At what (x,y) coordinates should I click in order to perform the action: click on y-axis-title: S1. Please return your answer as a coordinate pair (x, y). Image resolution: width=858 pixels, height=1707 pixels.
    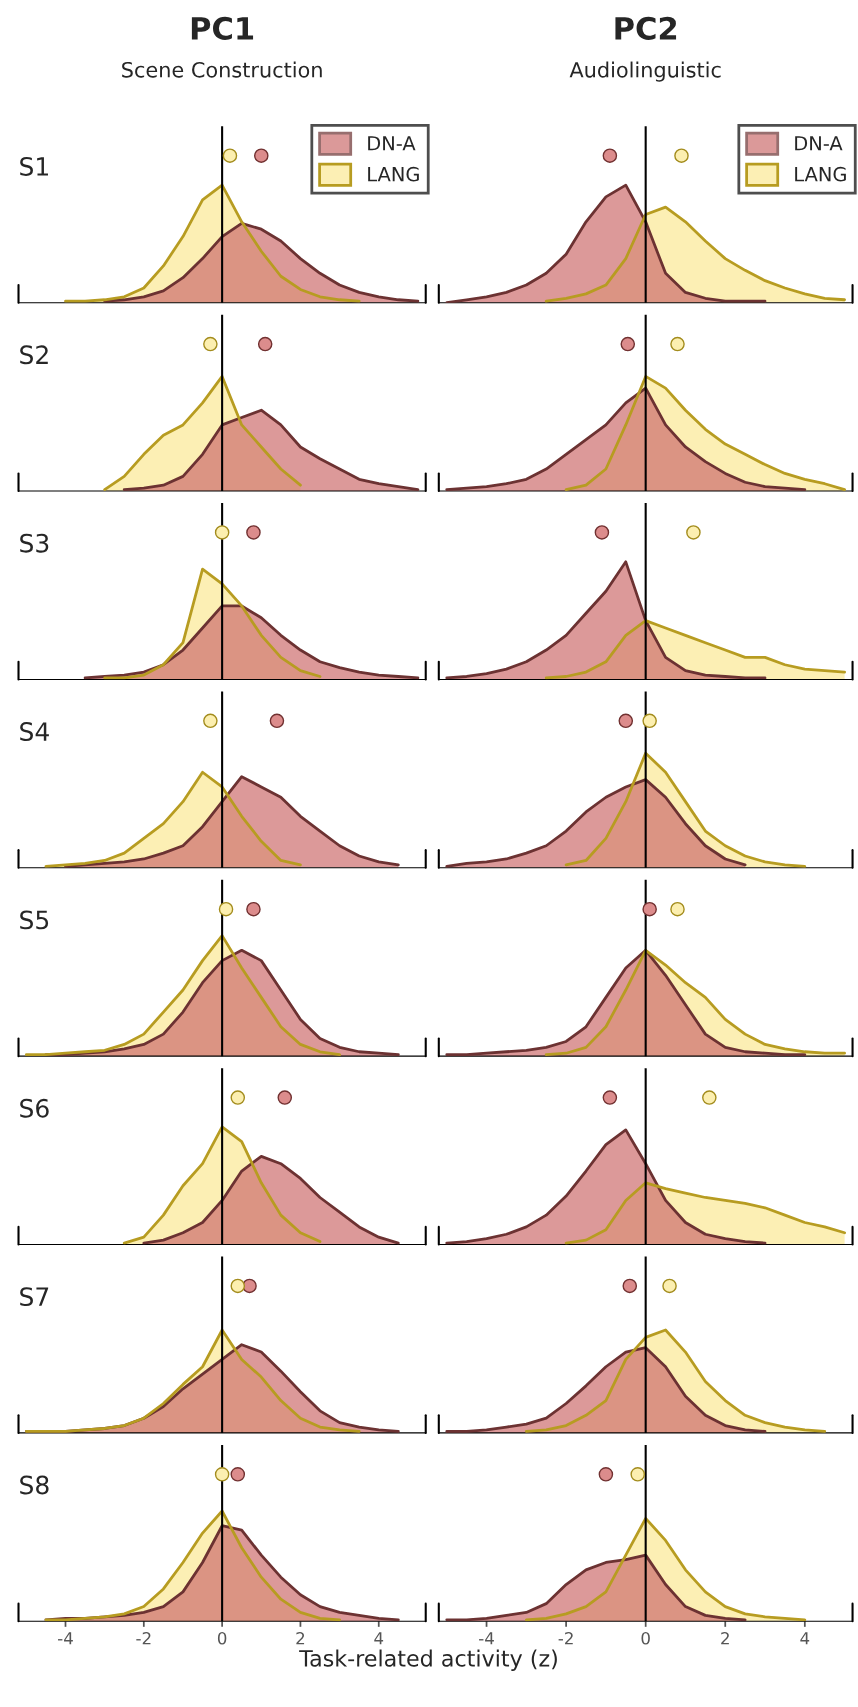
    Looking at the image, I should click on (34, 166).